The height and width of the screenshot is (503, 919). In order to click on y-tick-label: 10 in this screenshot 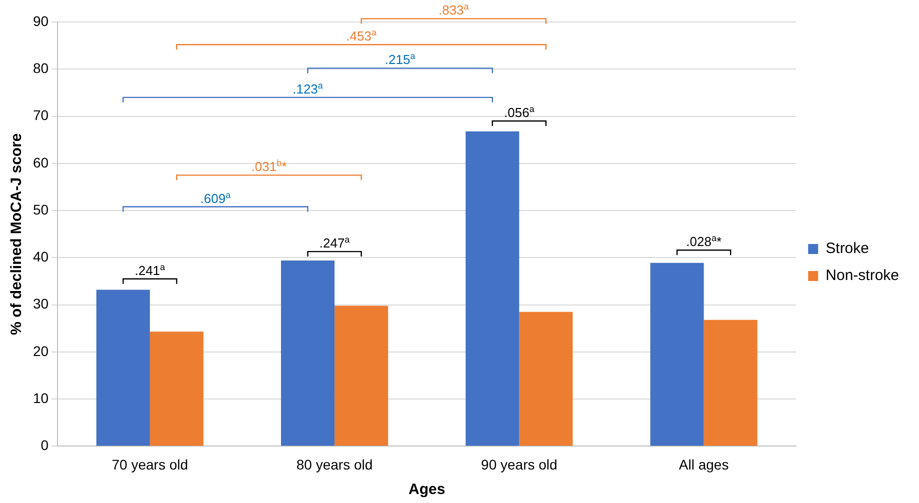, I will do `click(40, 398)`.